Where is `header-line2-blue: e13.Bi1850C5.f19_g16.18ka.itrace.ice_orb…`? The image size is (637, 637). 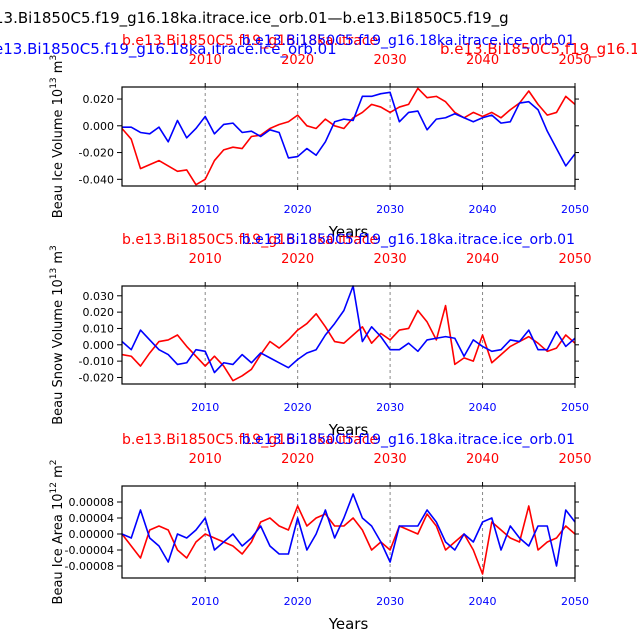
header-line2-blue: e13.Bi1850C5.f19_g16.18ka.itrace.ice_orb… is located at coordinates (168, 49).